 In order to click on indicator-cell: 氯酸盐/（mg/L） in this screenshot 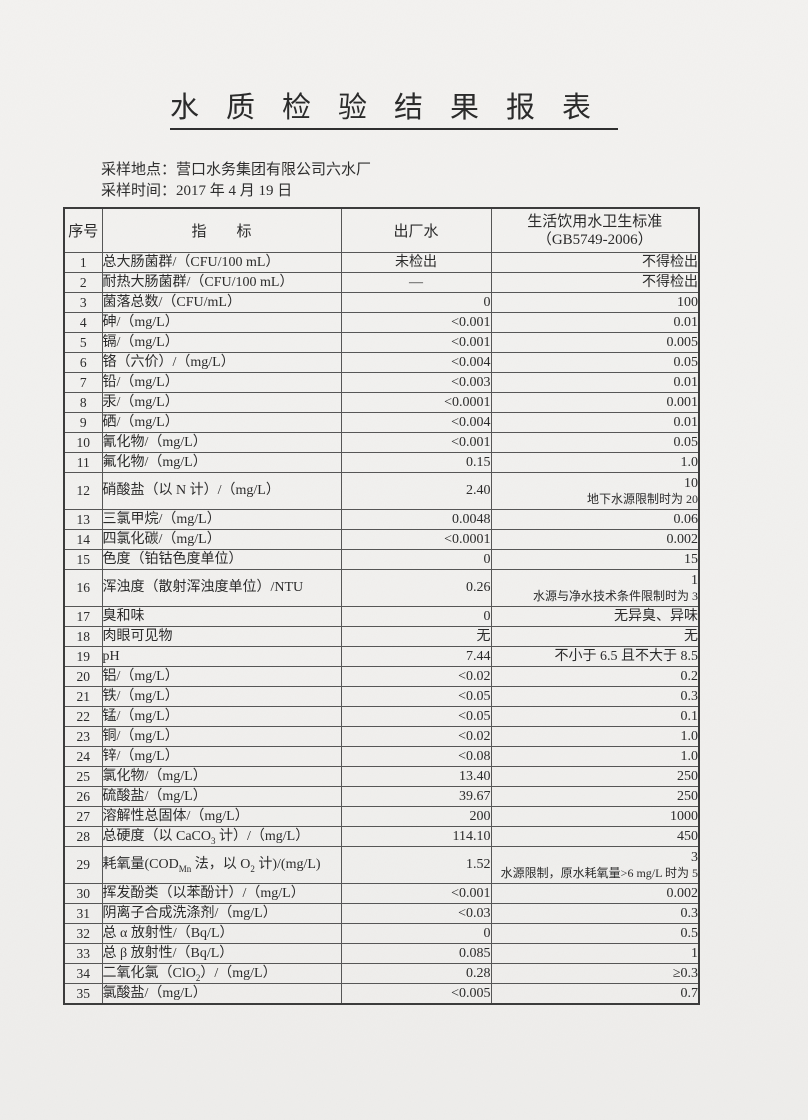, I will do `click(221, 993)`.